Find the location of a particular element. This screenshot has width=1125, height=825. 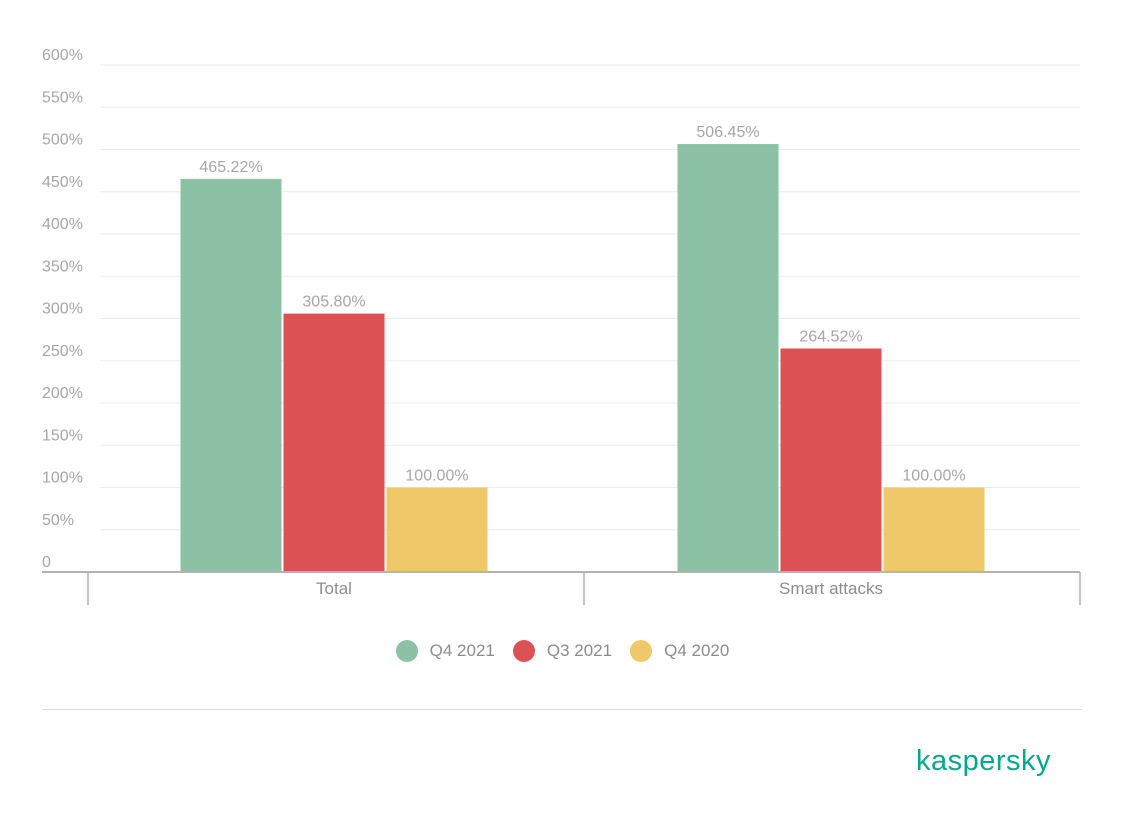

y-tick-label: 50% is located at coordinates (58, 520).